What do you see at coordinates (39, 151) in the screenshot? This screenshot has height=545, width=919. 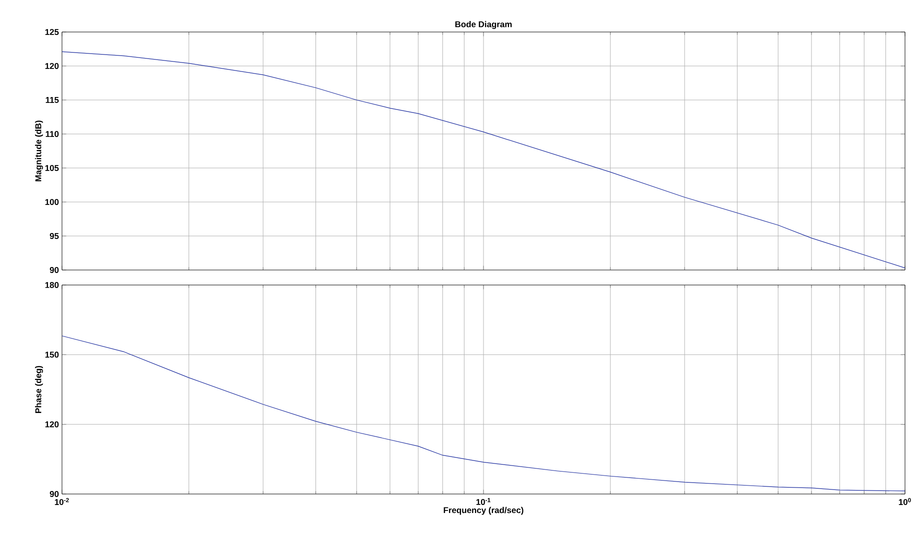 I see `y-axis-title: Magnitude (dB)` at bounding box center [39, 151].